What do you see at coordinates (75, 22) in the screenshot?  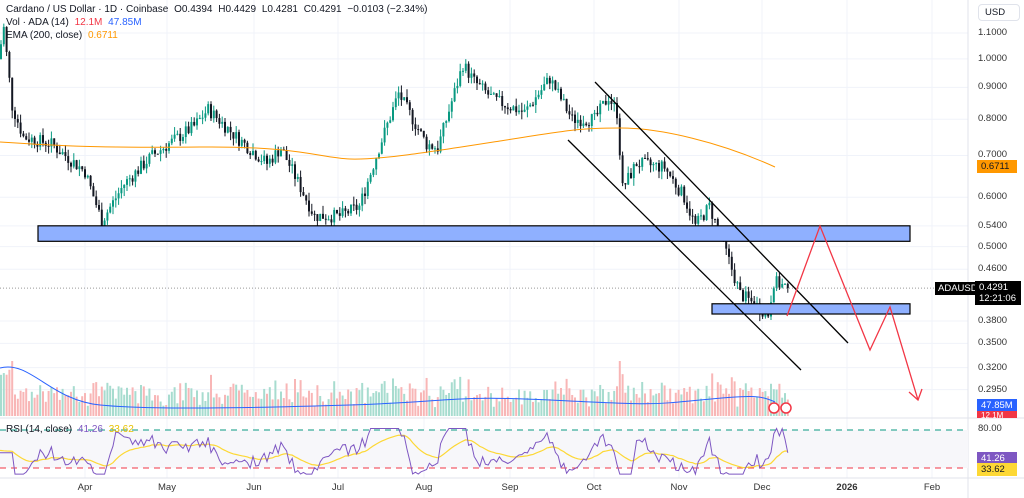 I see `volume-legend: Vol · ADA (14) 12.1M 47.85M` at bounding box center [75, 22].